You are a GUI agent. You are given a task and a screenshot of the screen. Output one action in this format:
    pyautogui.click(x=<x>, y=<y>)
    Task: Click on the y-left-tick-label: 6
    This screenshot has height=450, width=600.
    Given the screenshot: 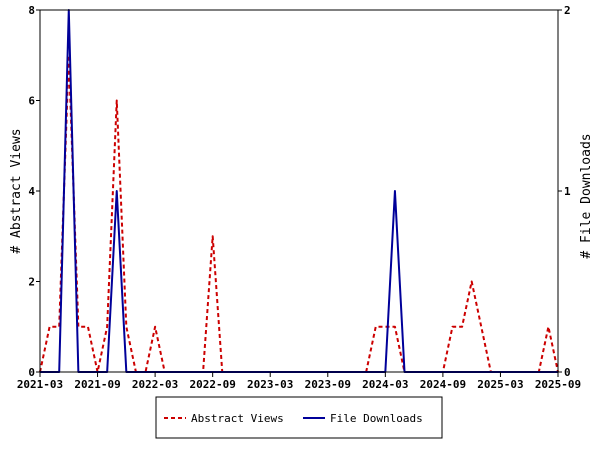 What is the action you would take?
    pyautogui.click(x=31, y=101)
    